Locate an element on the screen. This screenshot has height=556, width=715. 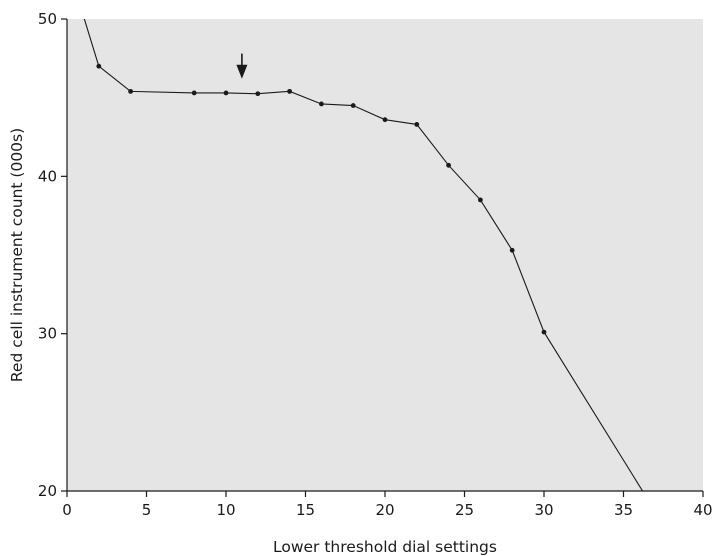
x-tick-label: 35 is located at coordinates (623, 510).